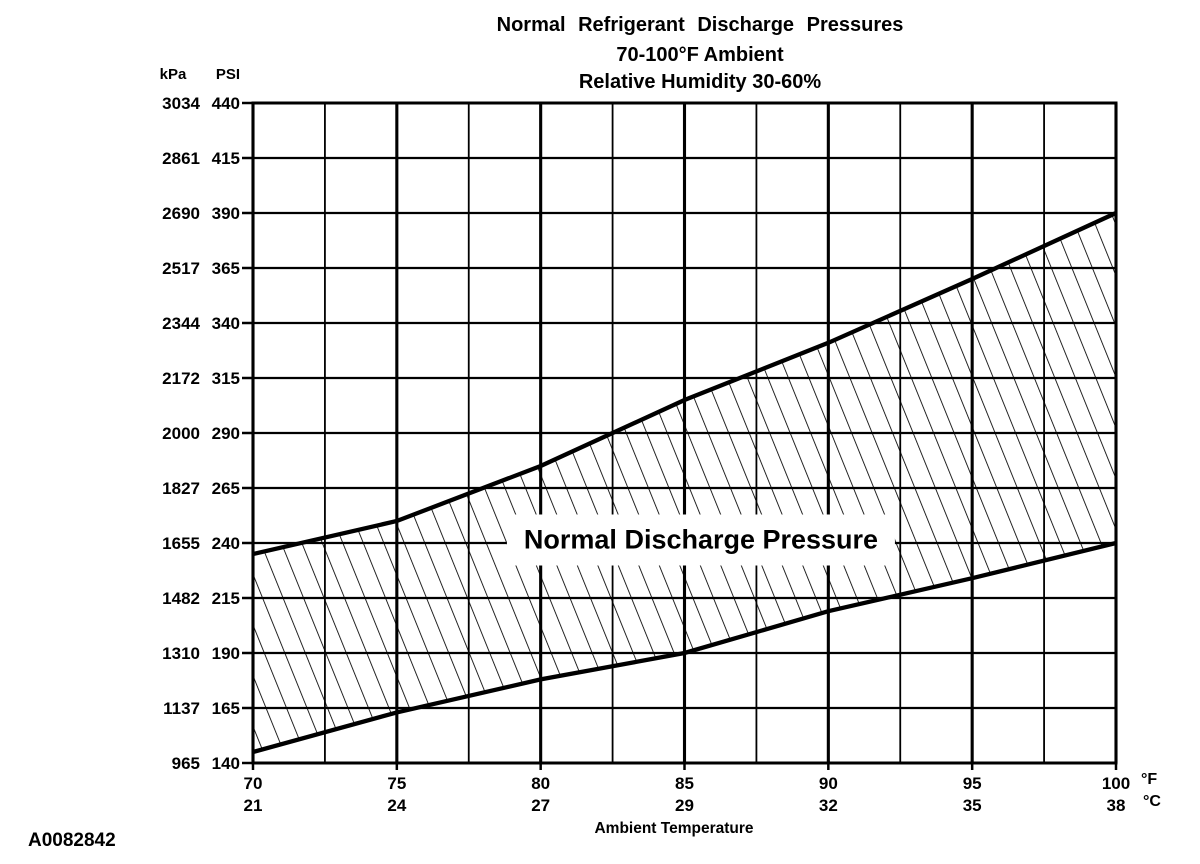 The width and height of the screenshot is (1200, 864). What do you see at coordinates (226, 103) in the screenshot?
I see `y-tick-psi: 440` at bounding box center [226, 103].